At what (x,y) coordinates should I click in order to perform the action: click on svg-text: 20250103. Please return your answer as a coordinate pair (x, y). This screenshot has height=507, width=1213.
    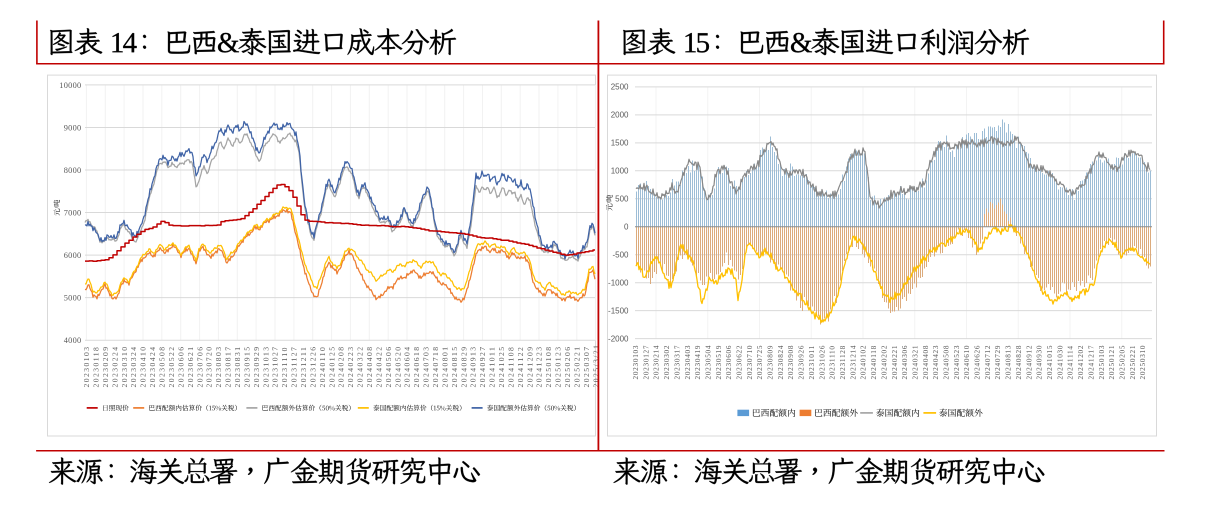
    Looking at the image, I should click on (1102, 362).